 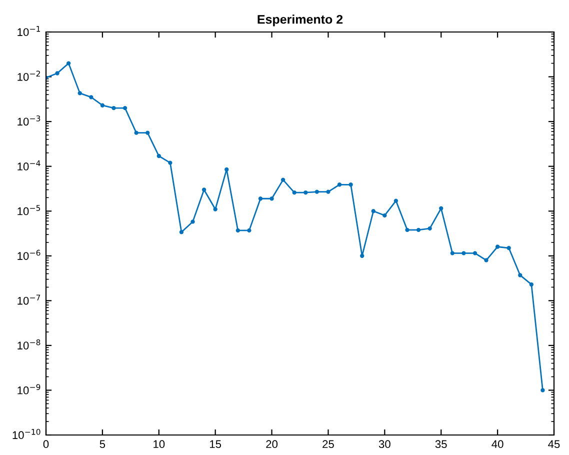 What do you see at coordinates (216, 444) in the screenshot?
I see `x-tick-label: 15` at bounding box center [216, 444].